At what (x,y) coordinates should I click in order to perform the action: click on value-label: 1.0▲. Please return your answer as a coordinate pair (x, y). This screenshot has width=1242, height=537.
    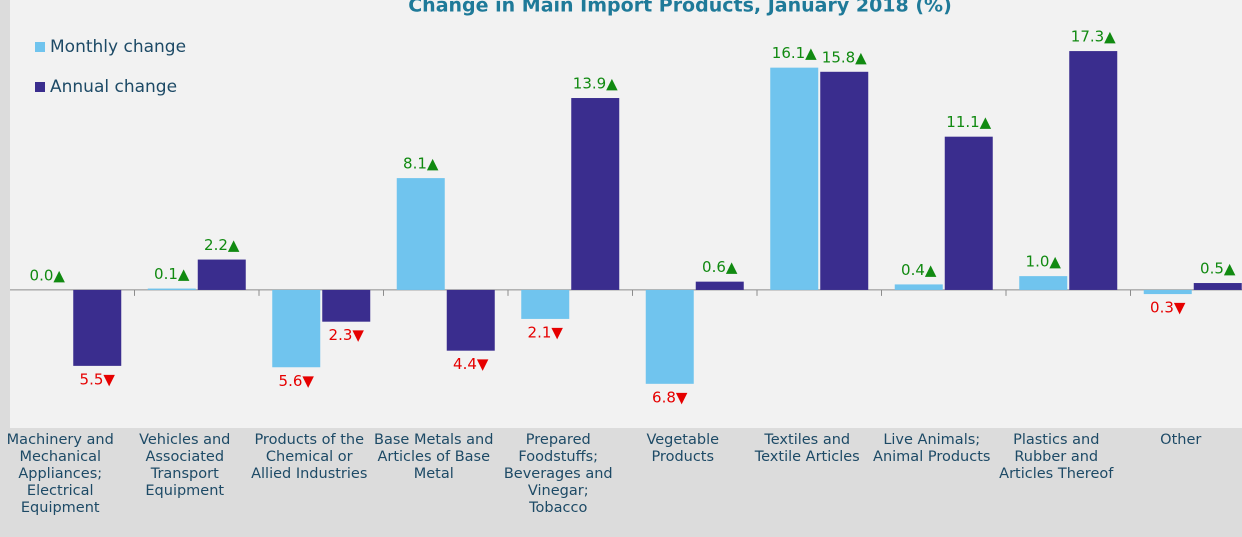
    Looking at the image, I should click on (1044, 262).